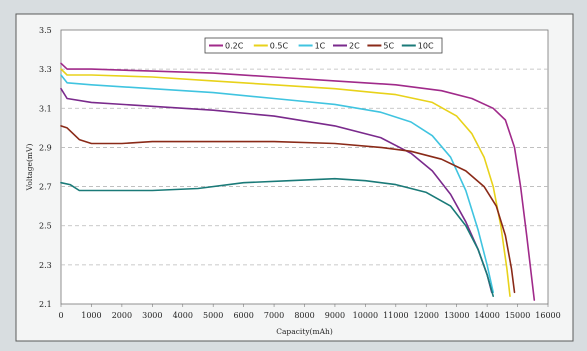  What do you see at coordinates (517, 315) in the screenshot?
I see `x-tick-label: 15000` at bounding box center [517, 315].